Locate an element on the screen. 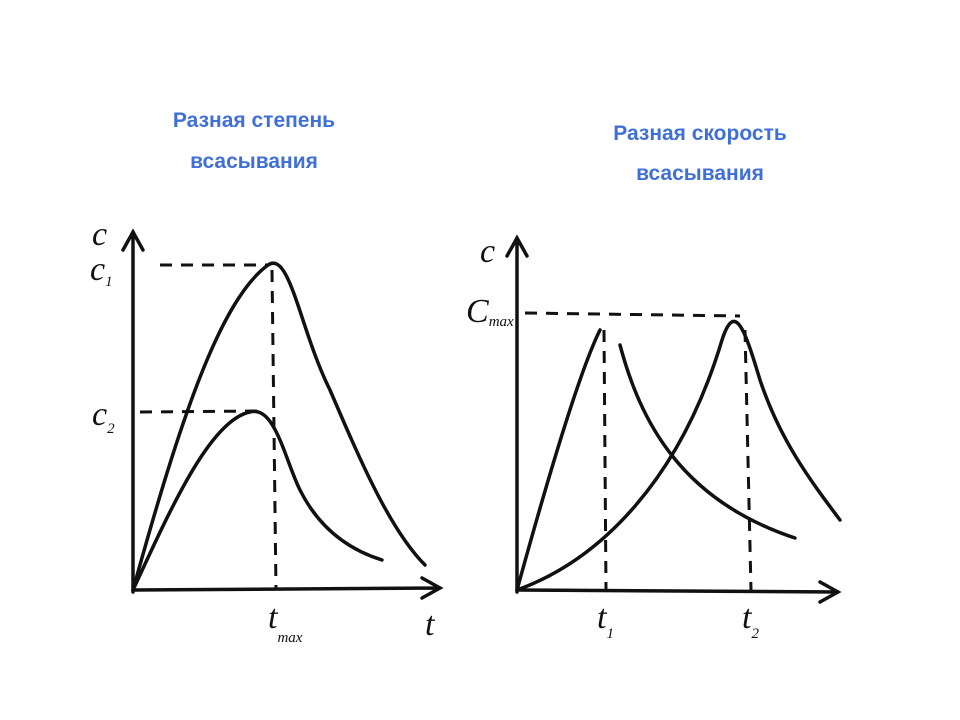 The height and width of the screenshot is (720, 960). right-title-line: Разная скорость is located at coordinates (700, 133).